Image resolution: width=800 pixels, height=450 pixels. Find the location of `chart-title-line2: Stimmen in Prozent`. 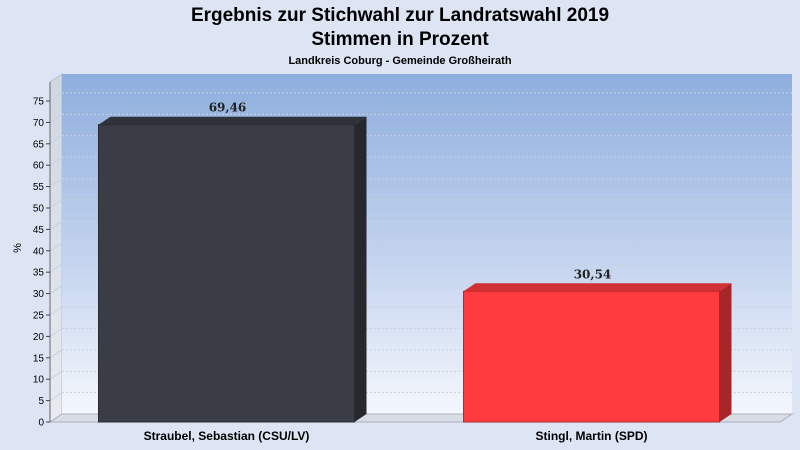

chart-title-line2: Stimmen in Prozent is located at coordinates (400, 39).